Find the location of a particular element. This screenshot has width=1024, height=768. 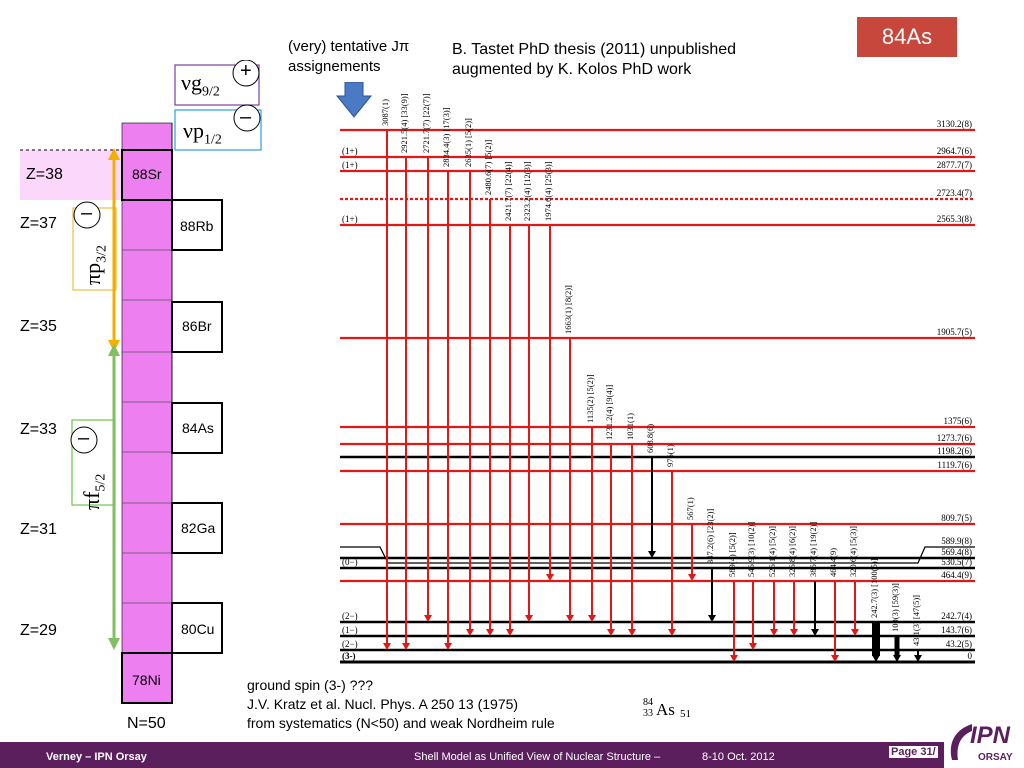

transition-label: 976(1) is located at coordinates (670, 455).